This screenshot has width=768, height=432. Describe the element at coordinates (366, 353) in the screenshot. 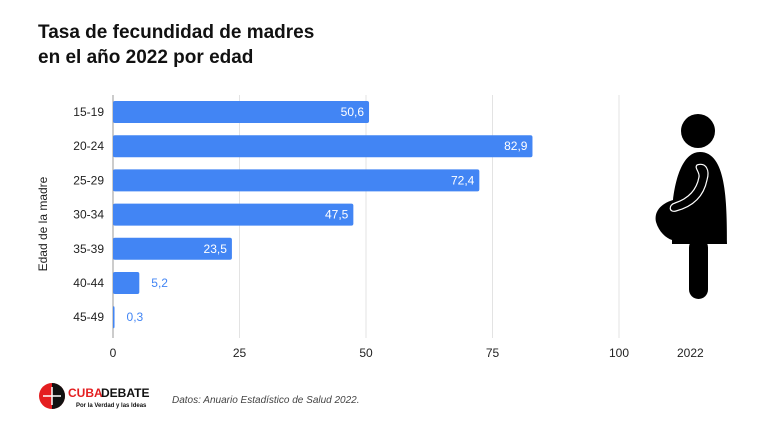

I see `x-tick-label: 50` at that location.